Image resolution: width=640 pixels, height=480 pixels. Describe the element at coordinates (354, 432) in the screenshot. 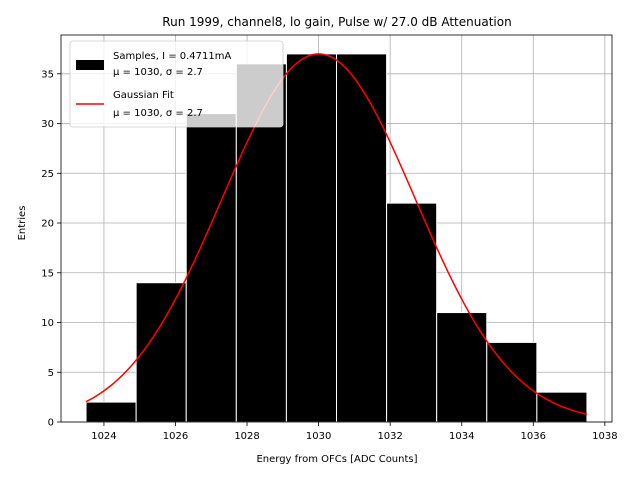

I see `x-axis-ticks: 1024 1026 1028 1030 1032 1034 1036 1038` at that location.